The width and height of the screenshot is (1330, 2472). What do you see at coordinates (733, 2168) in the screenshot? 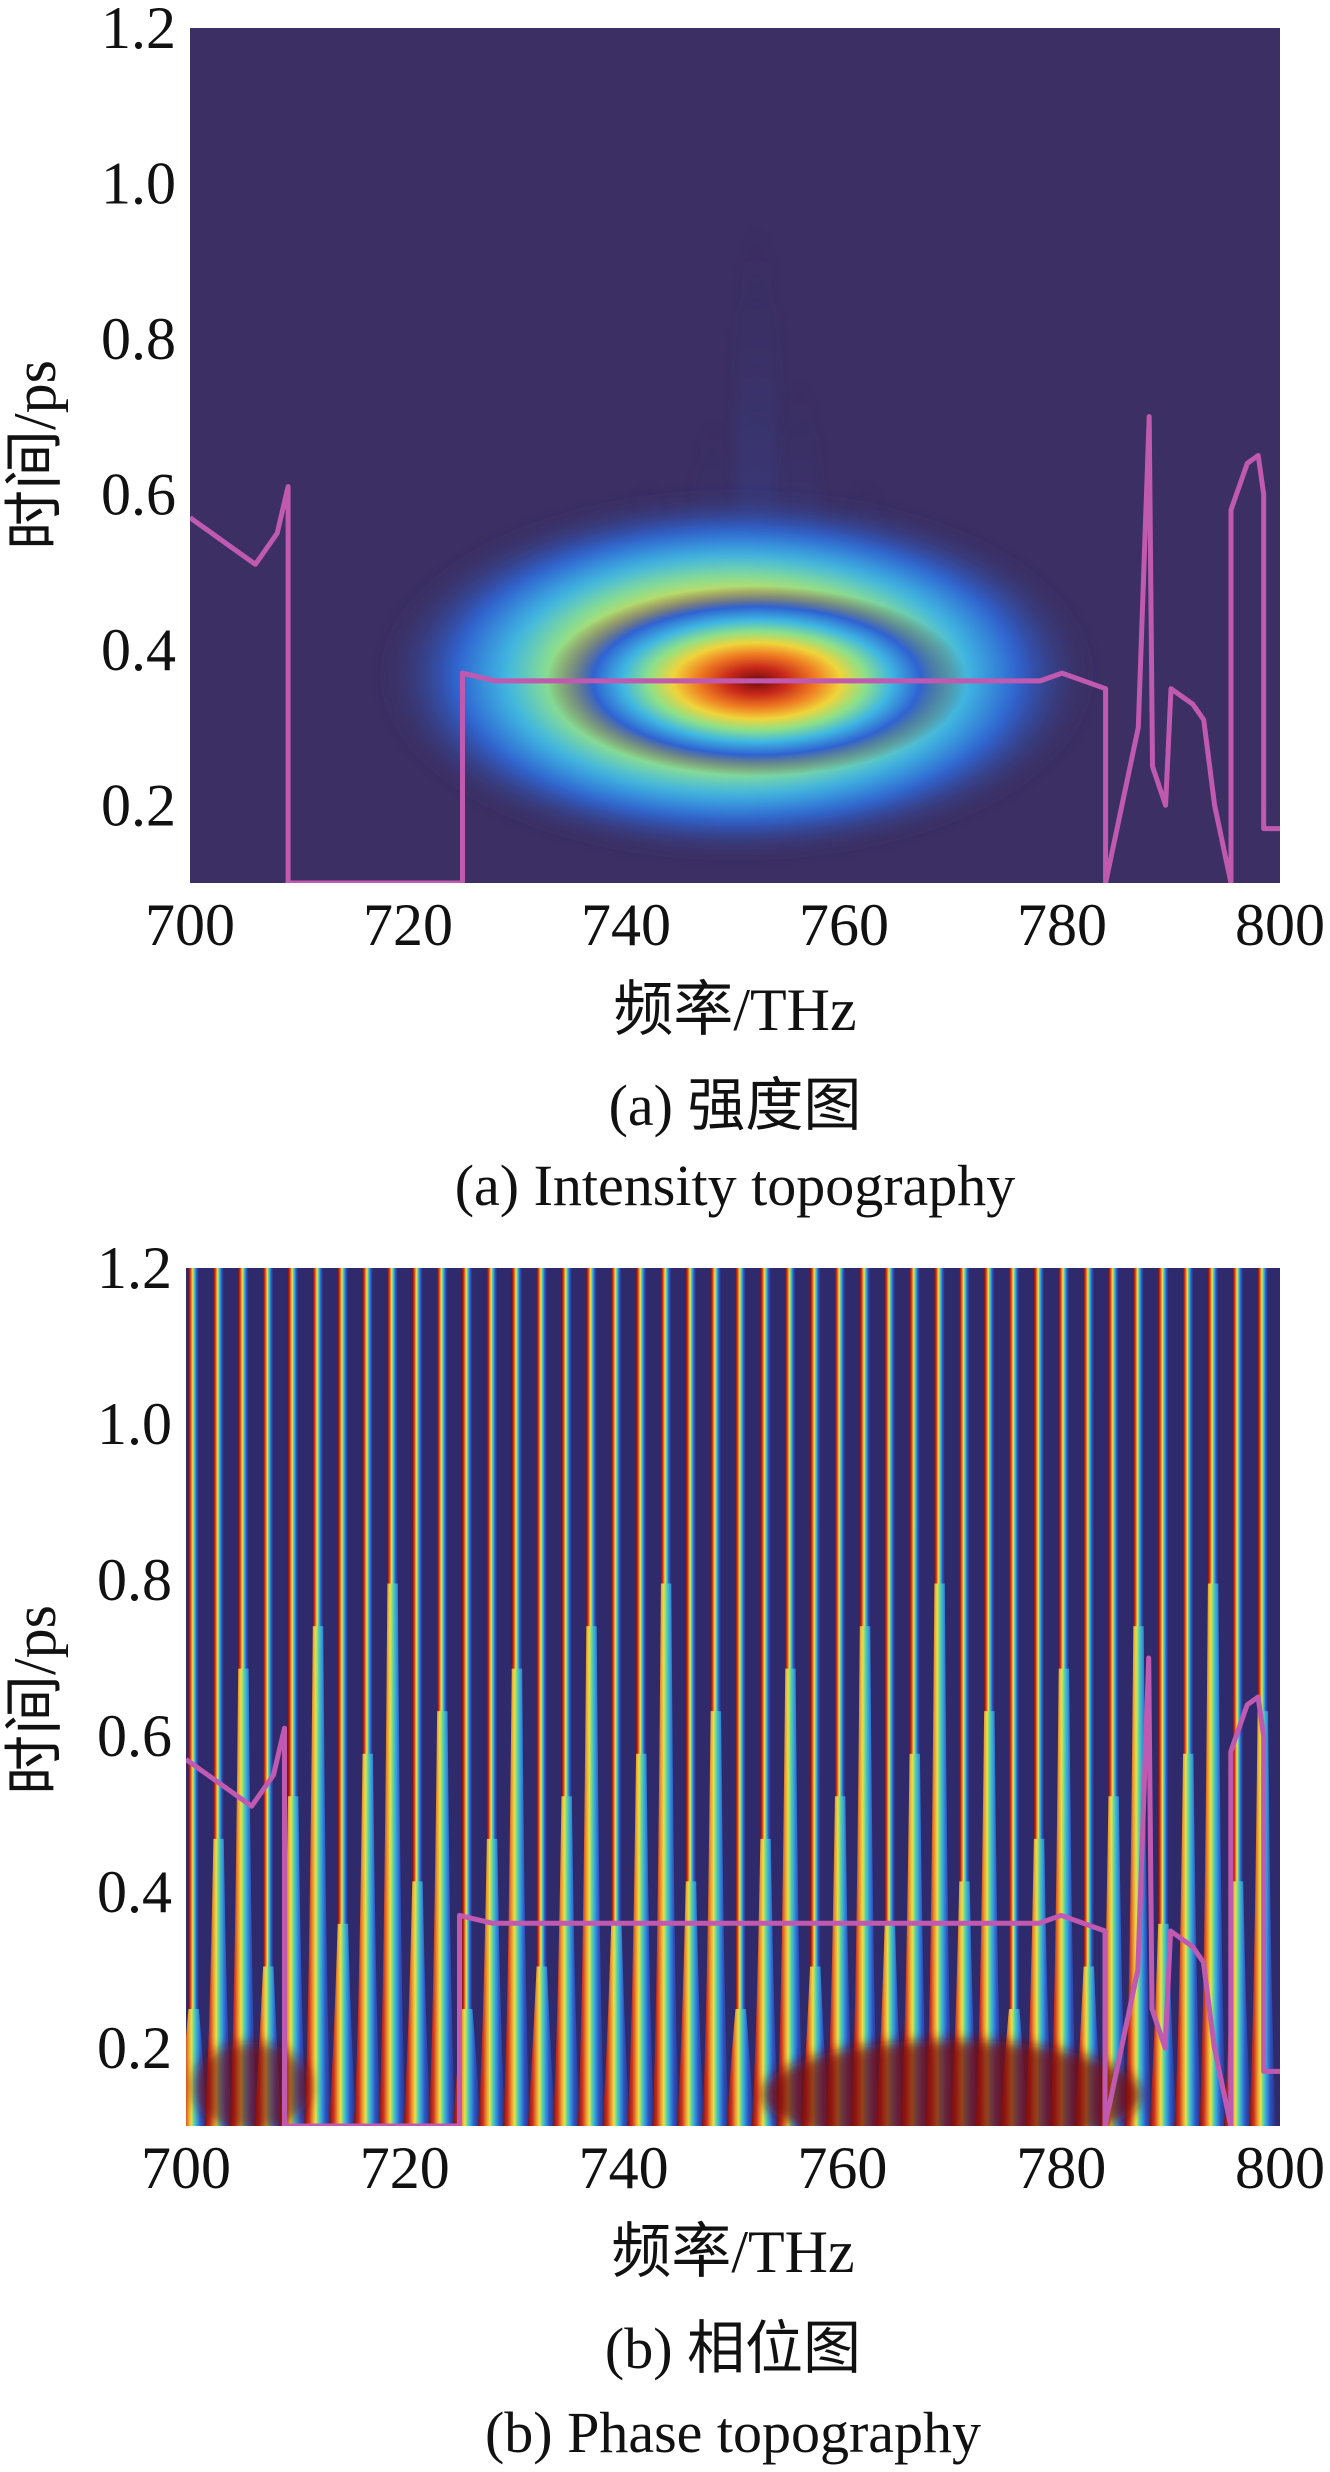
I see `phase-x-ticks: 700 720 740 760 780 800` at bounding box center [733, 2168].